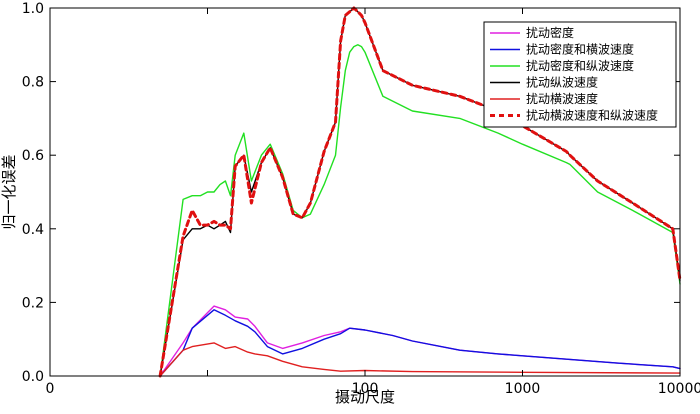  Describe the element at coordinates (592, 115) in the screenshot. I see `legend-label-6: 扰动横波速度和纵波速度` at that location.